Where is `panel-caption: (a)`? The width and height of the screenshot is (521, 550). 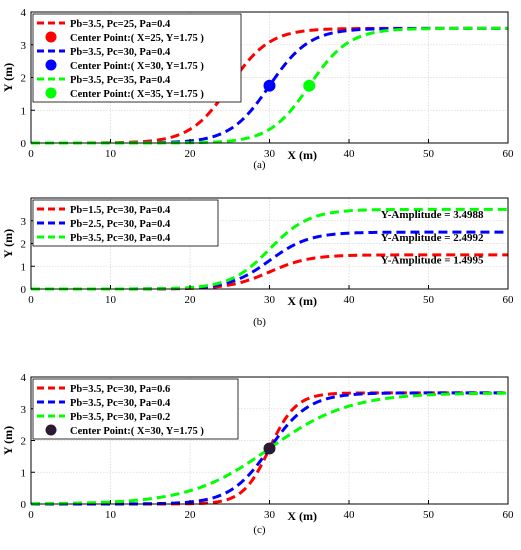
panel-caption: (a) is located at coordinates (259, 165).